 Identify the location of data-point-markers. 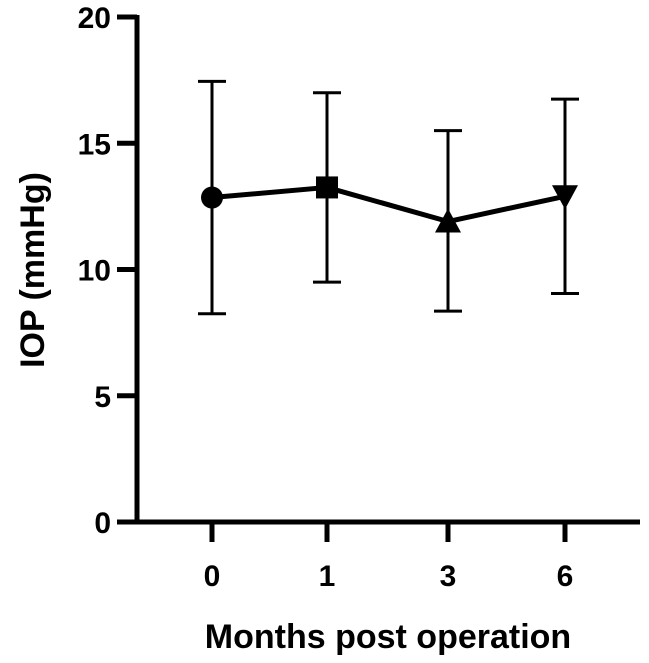
(389, 204).